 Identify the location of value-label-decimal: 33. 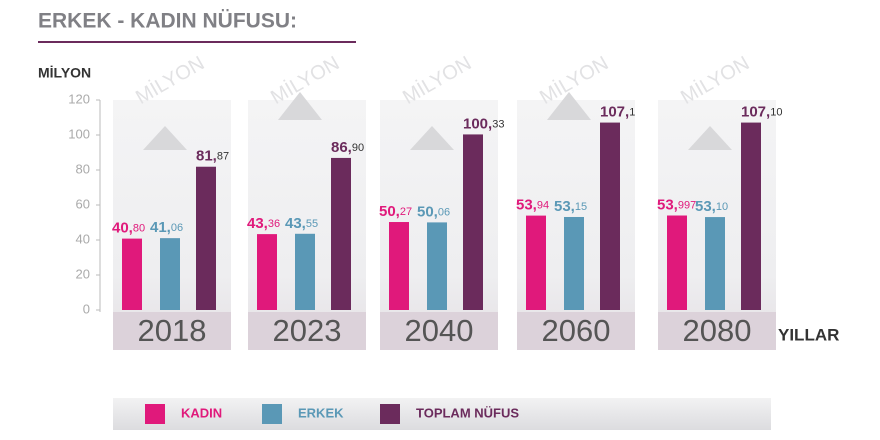
(498, 124).